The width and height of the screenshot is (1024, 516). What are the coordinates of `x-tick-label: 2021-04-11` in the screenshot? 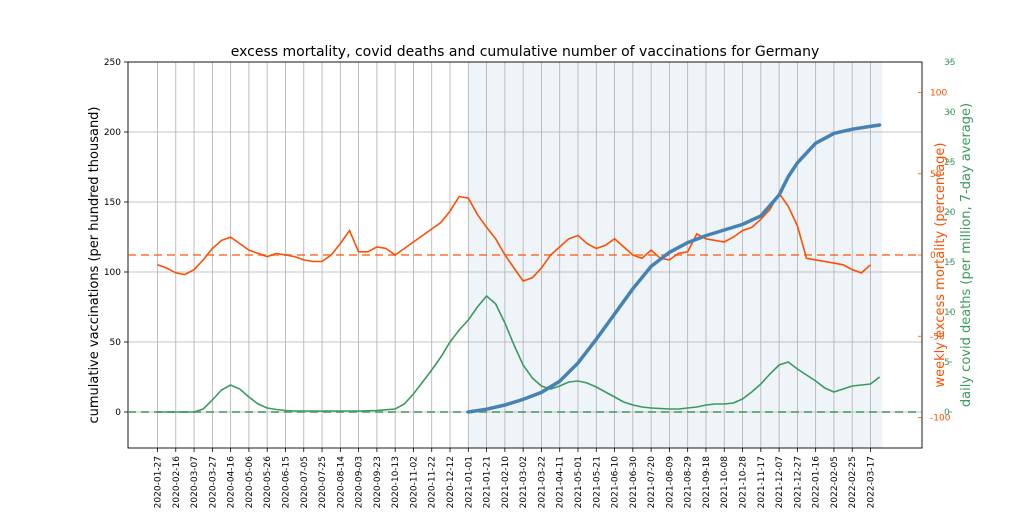 It's located at (561, 482).